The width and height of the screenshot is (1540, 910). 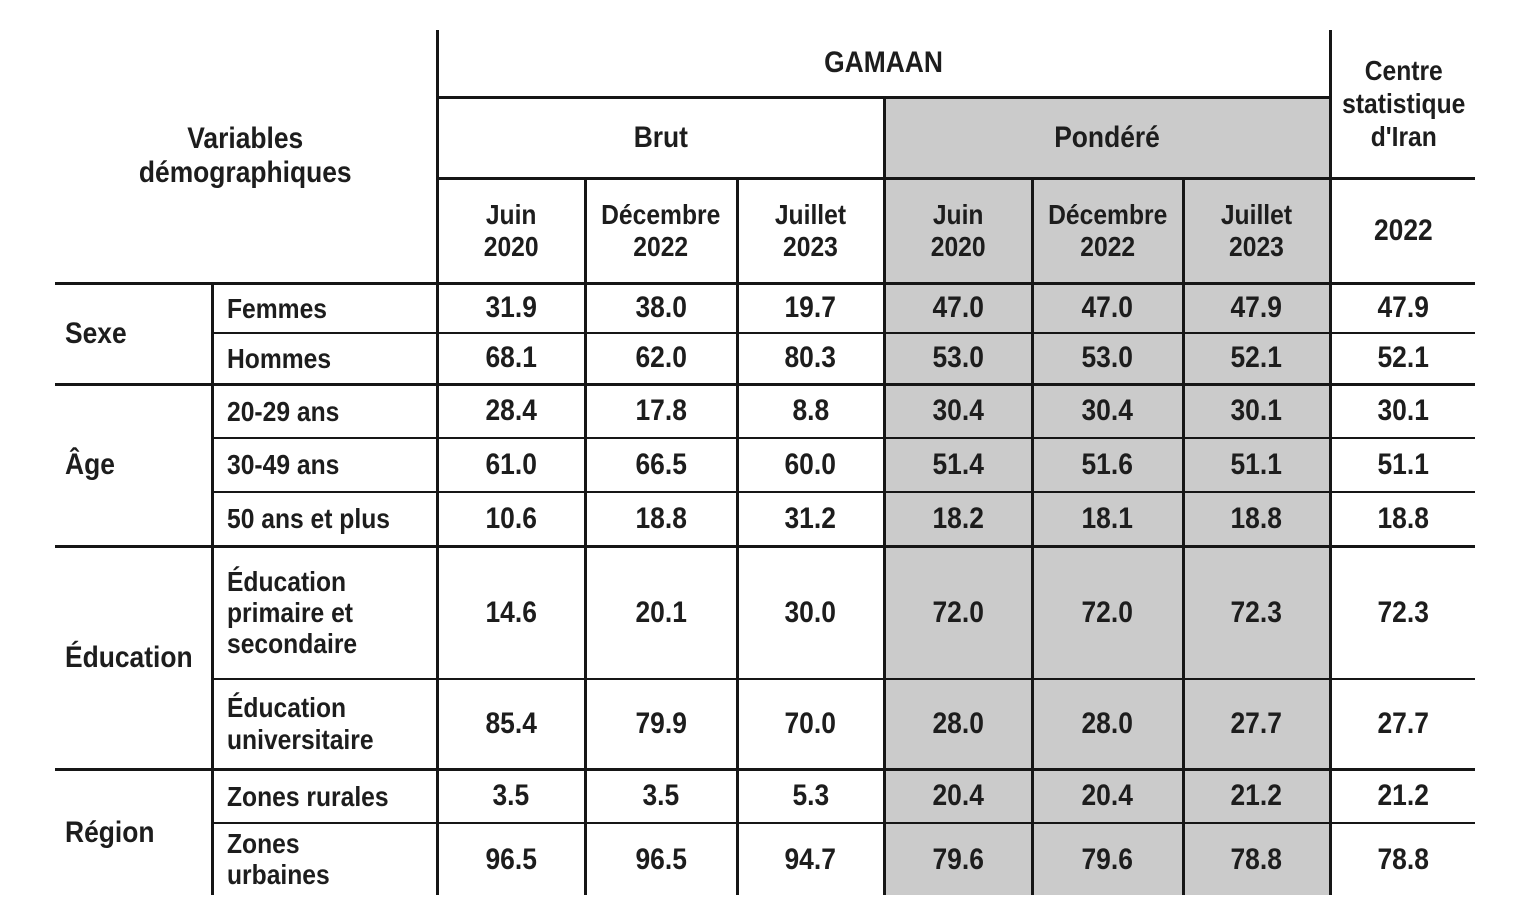 What do you see at coordinates (133, 658) in the screenshot?
I see `group-label-education: Éducation` at bounding box center [133, 658].